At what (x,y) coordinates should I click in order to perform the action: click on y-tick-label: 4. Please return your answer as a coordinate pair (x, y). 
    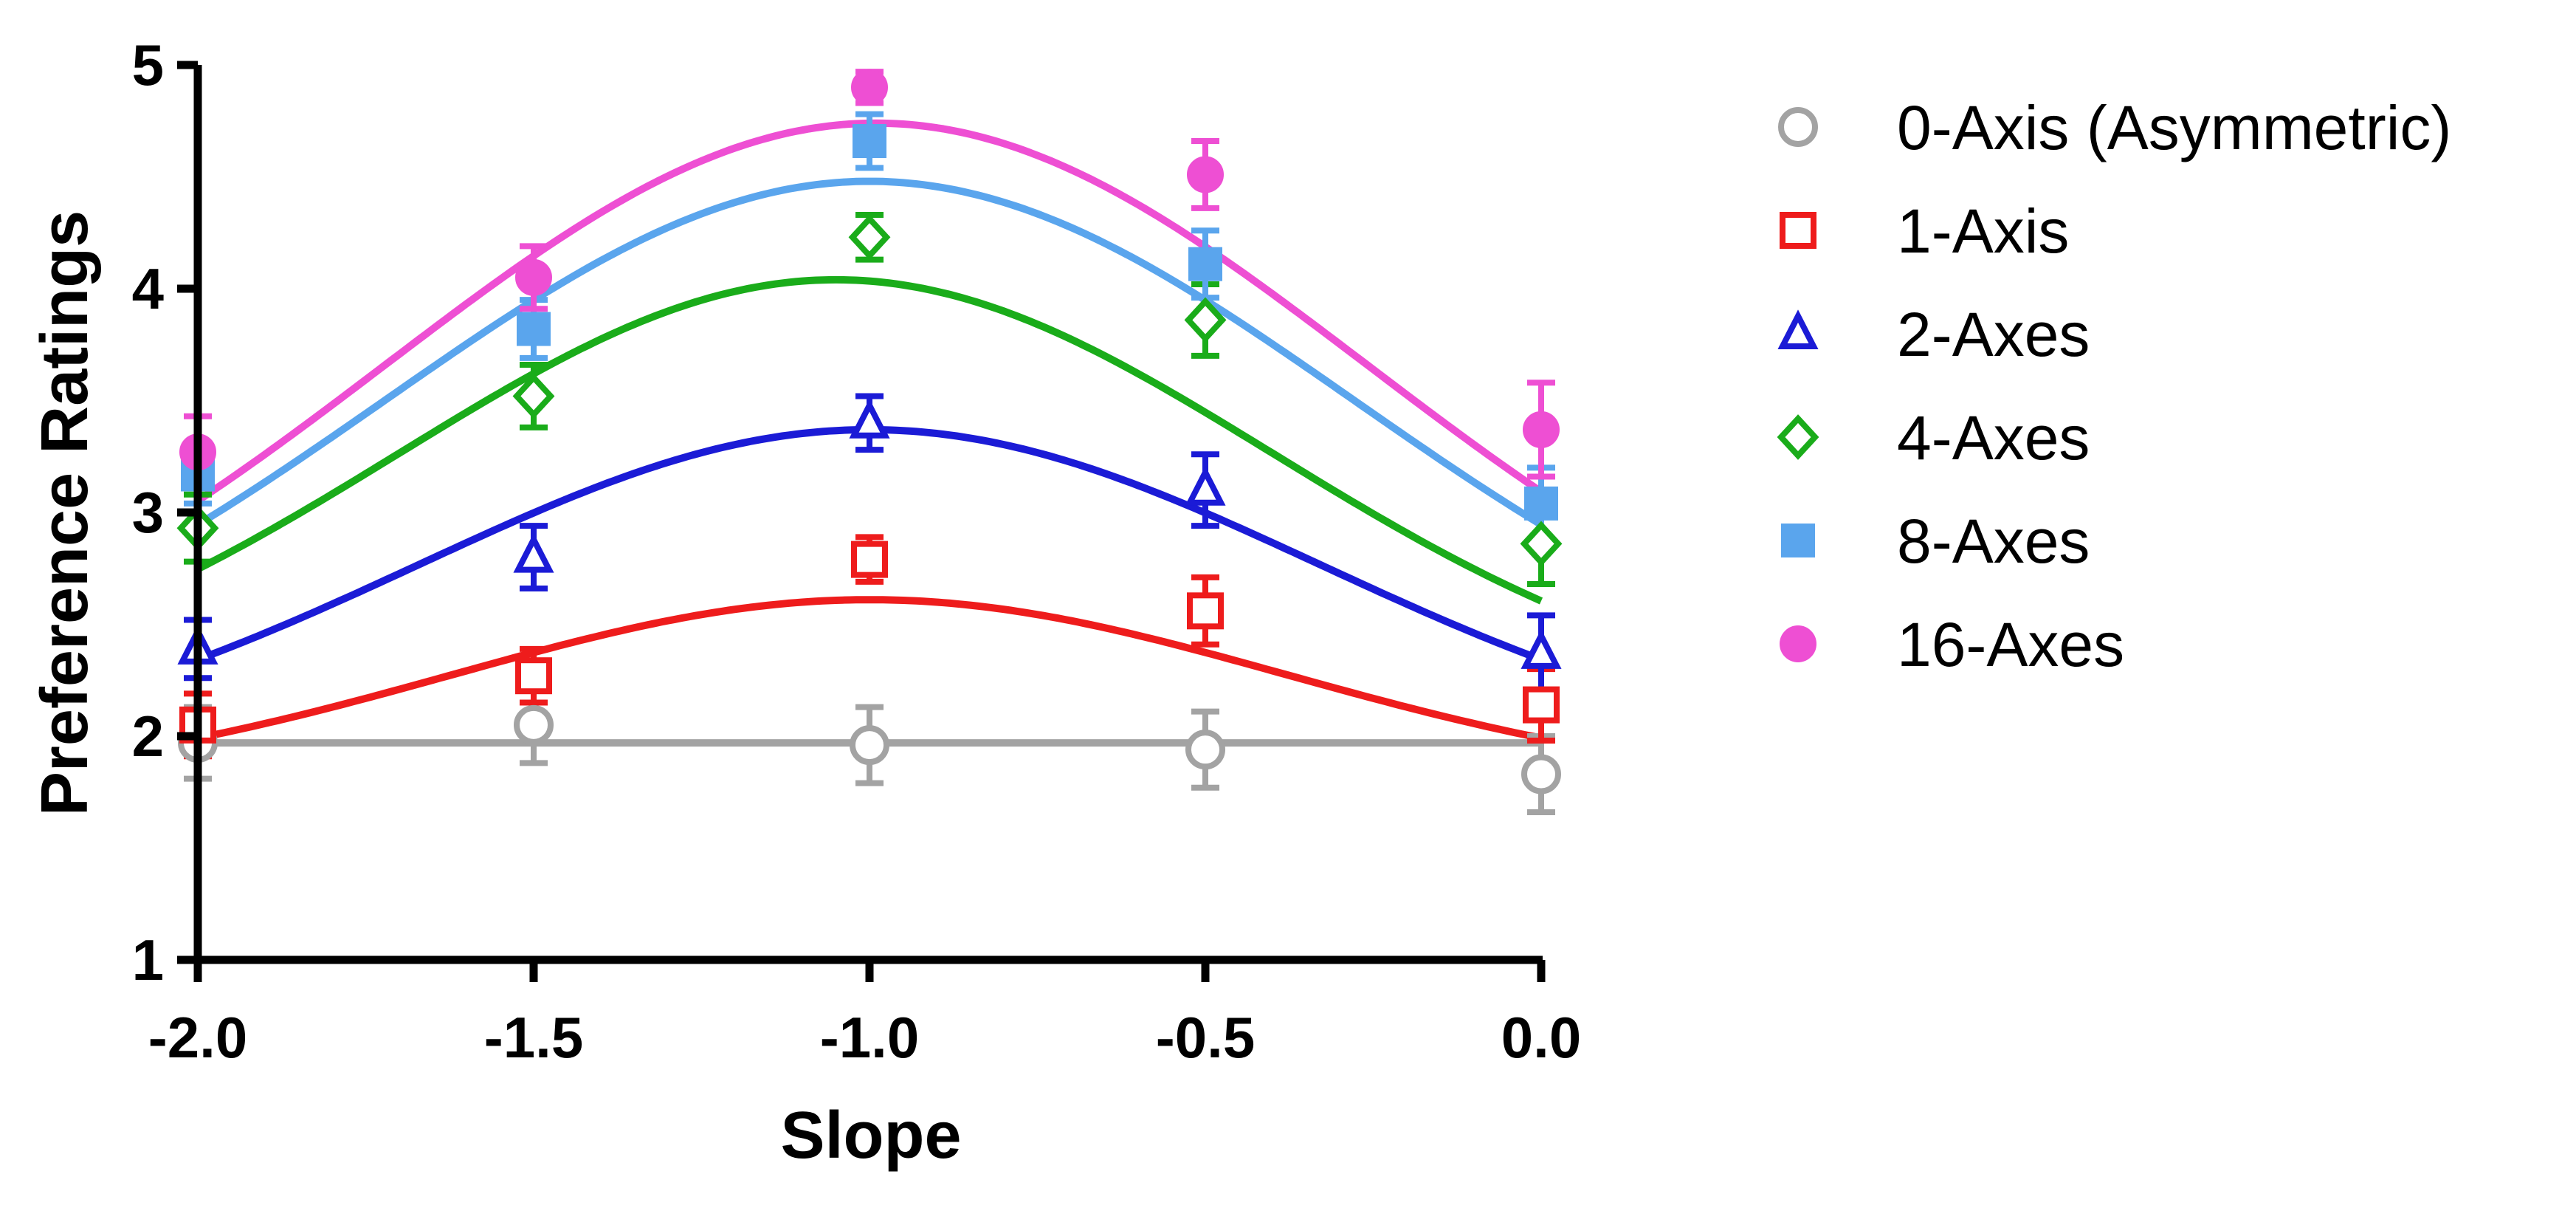
    Looking at the image, I should click on (148, 288).